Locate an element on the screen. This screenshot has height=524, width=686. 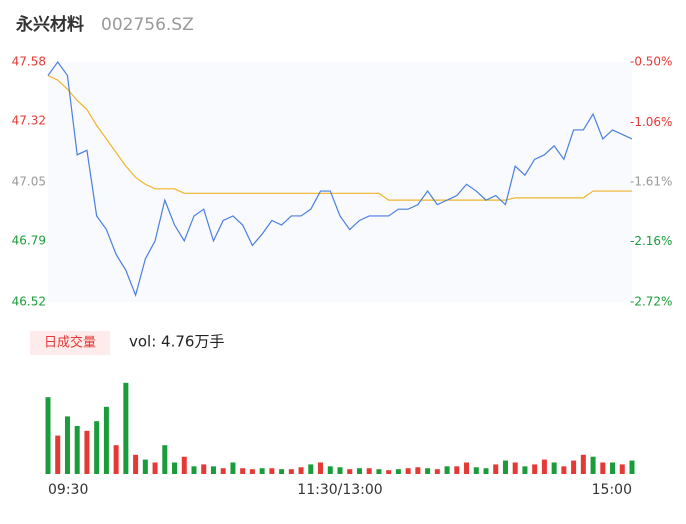
x-tick-label: 15:00 is located at coordinates (612, 490).